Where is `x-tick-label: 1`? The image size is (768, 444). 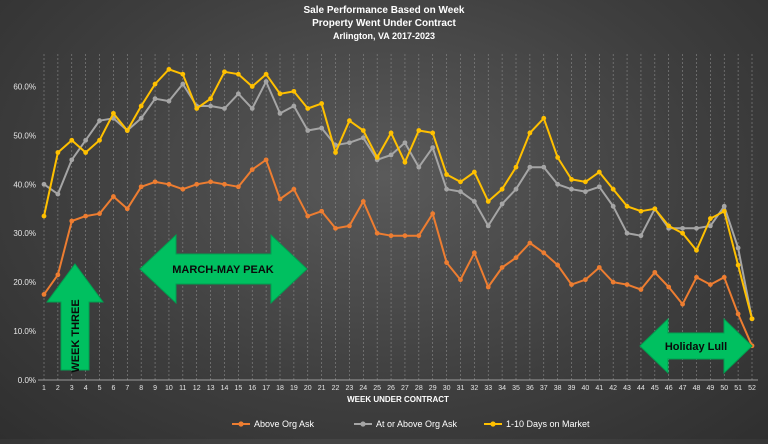 x-tick-label: 1 is located at coordinates (44, 388).